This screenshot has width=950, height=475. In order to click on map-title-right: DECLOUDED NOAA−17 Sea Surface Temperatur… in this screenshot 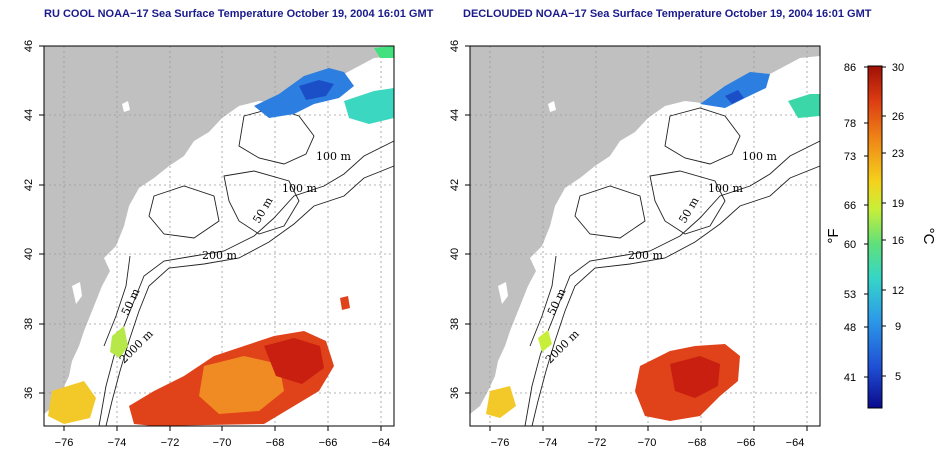, I will do `click(667, 14)`.